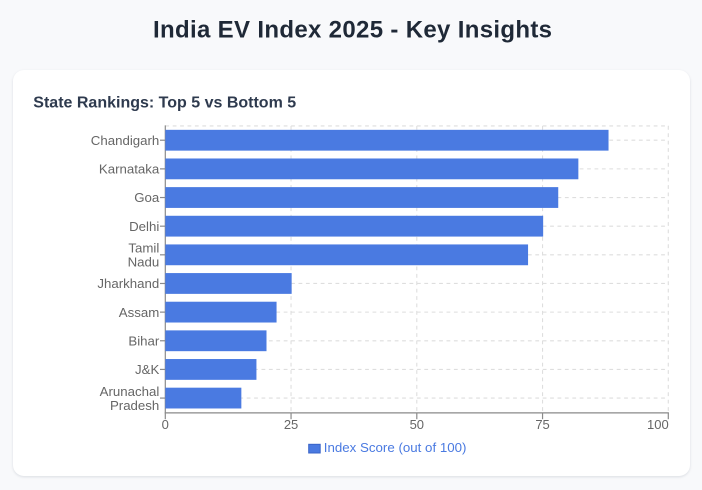  What do you see at coordinates (147, 197) in the screenshot?
I see `svg-text: Goa` at bounding box center [147, 197].